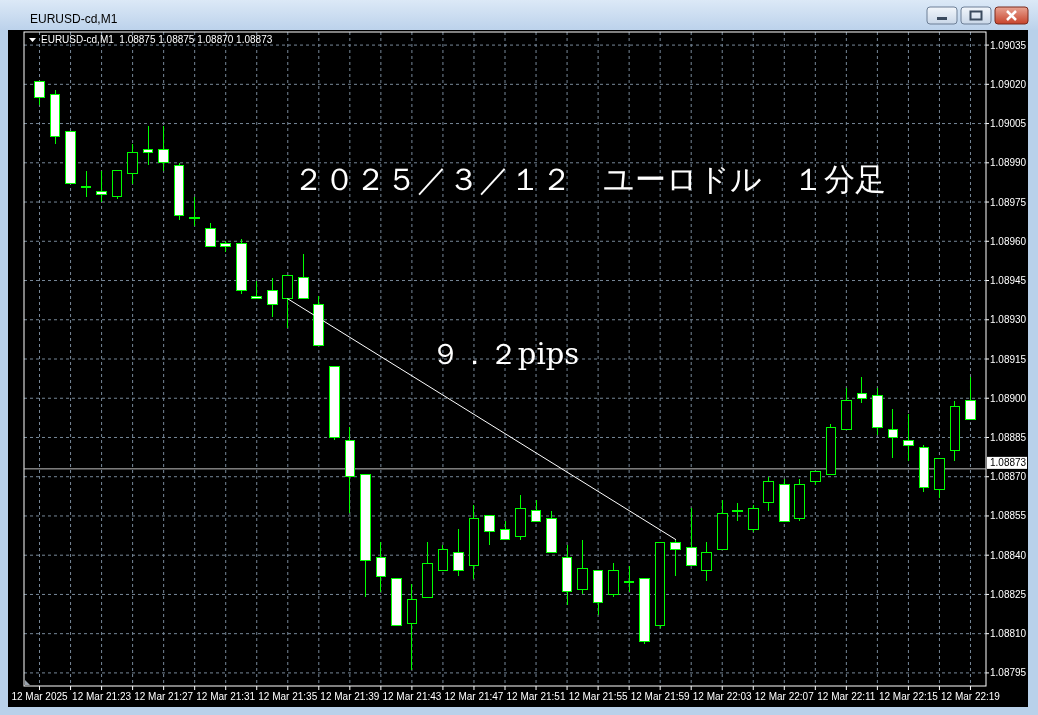 Image resolution: width=1038 pixels, height=715 pixels. What do you see at coordinates (1008, 124) in the screenshot?
I see `y-tick-label: 1.09005` at bounding box center [1008, 124].